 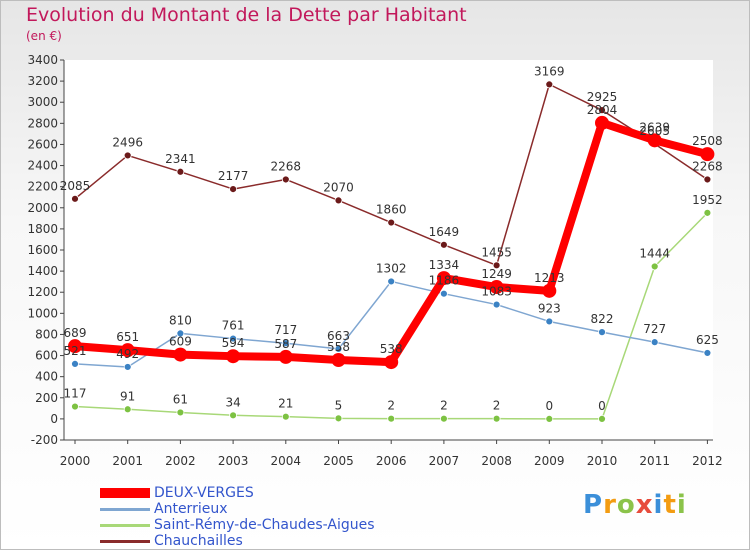 What do you see at coordinates (339, 405) in the screenshot?
I see `data-label: 5` at bounding box center [339, 405].